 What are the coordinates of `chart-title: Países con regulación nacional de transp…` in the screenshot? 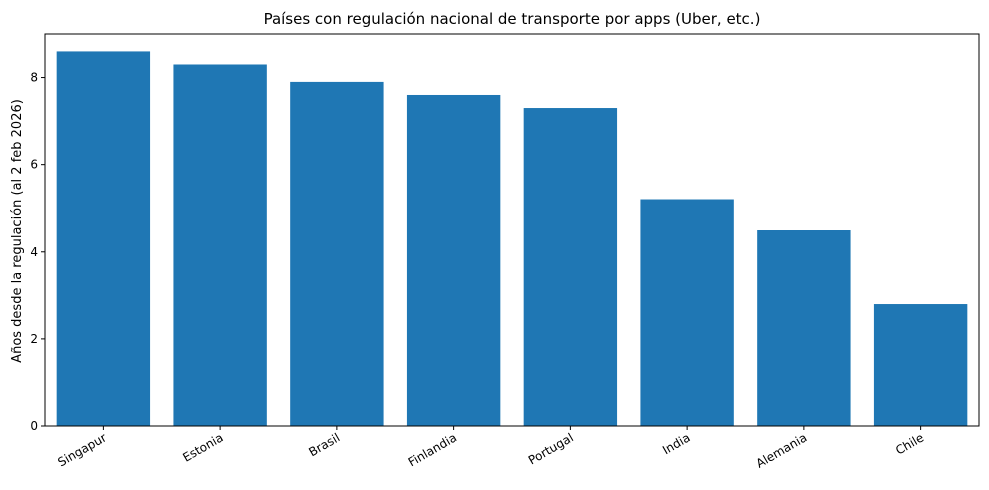 It's located at (512, 19).